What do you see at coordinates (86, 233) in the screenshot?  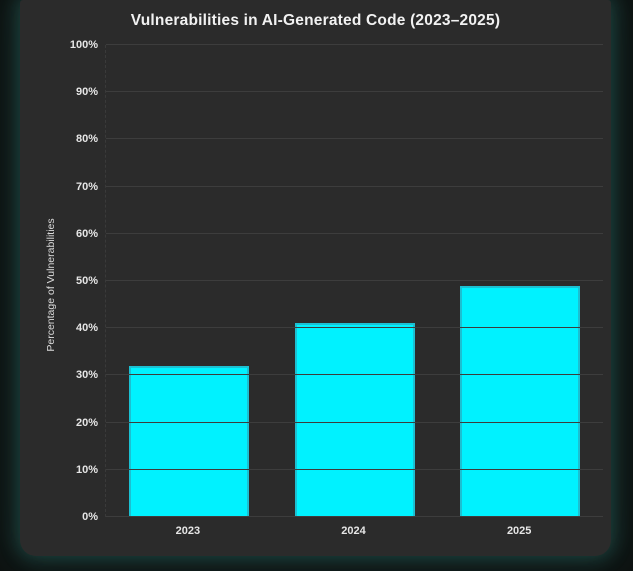 I see `y-tick-label-60: 60%` at bounding box center [86, 233].